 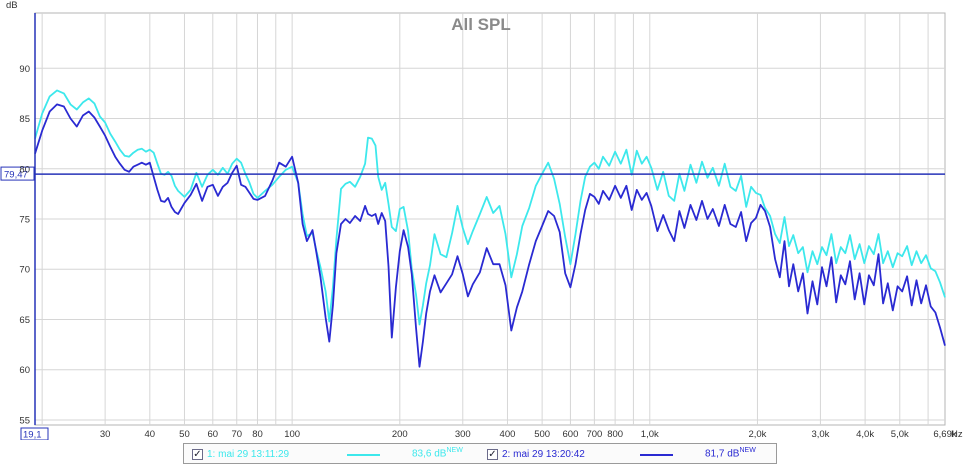 What do you see at coordinates (24, 320) in the screenshot?
I see `y-tick-label: 65` at bounding box center [24, 320].